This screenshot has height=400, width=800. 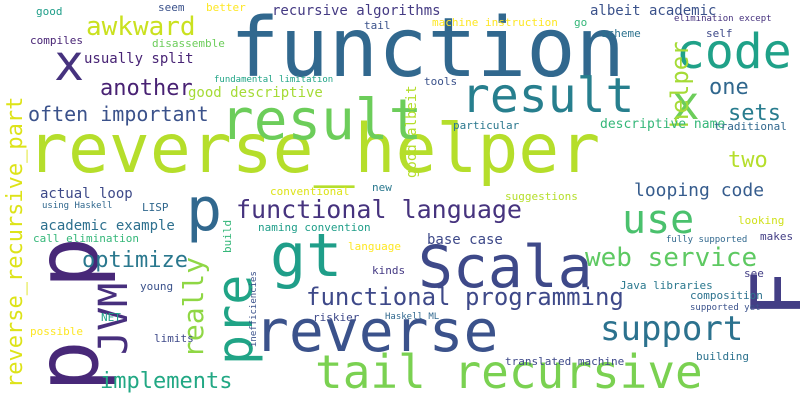 What do you see at coordinates (15, 242) in the screenshot?
I see `word: reverse_recursive_part` at bounding box center [15, 242].